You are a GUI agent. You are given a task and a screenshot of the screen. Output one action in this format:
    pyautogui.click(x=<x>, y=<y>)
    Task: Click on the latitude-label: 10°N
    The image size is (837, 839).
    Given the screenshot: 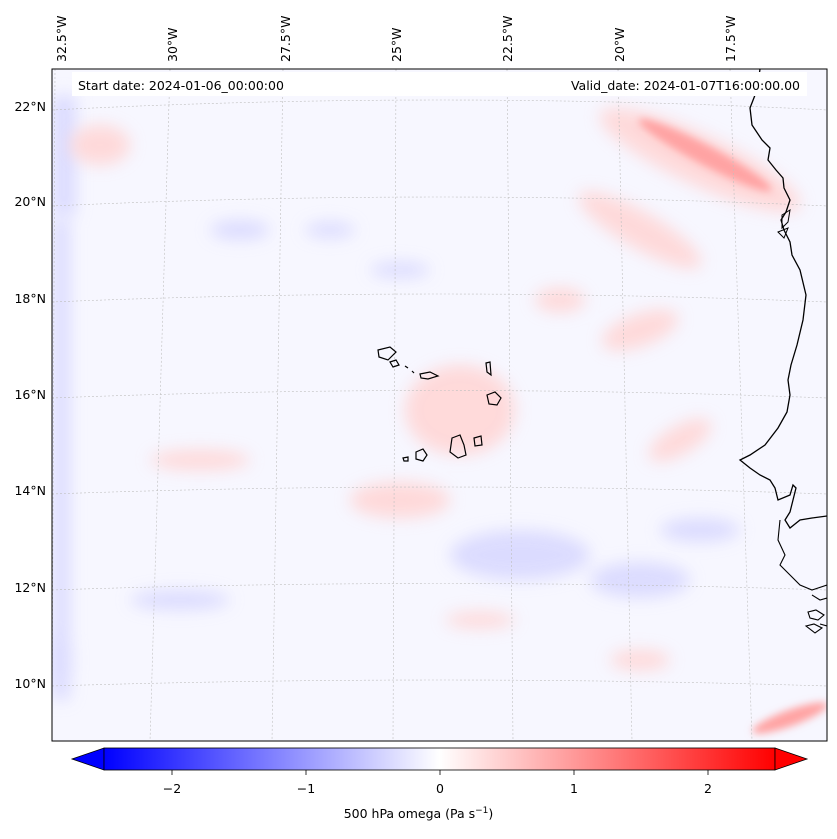 What is the action you would take?
    pyautogui.click(x=30, y=683)
    